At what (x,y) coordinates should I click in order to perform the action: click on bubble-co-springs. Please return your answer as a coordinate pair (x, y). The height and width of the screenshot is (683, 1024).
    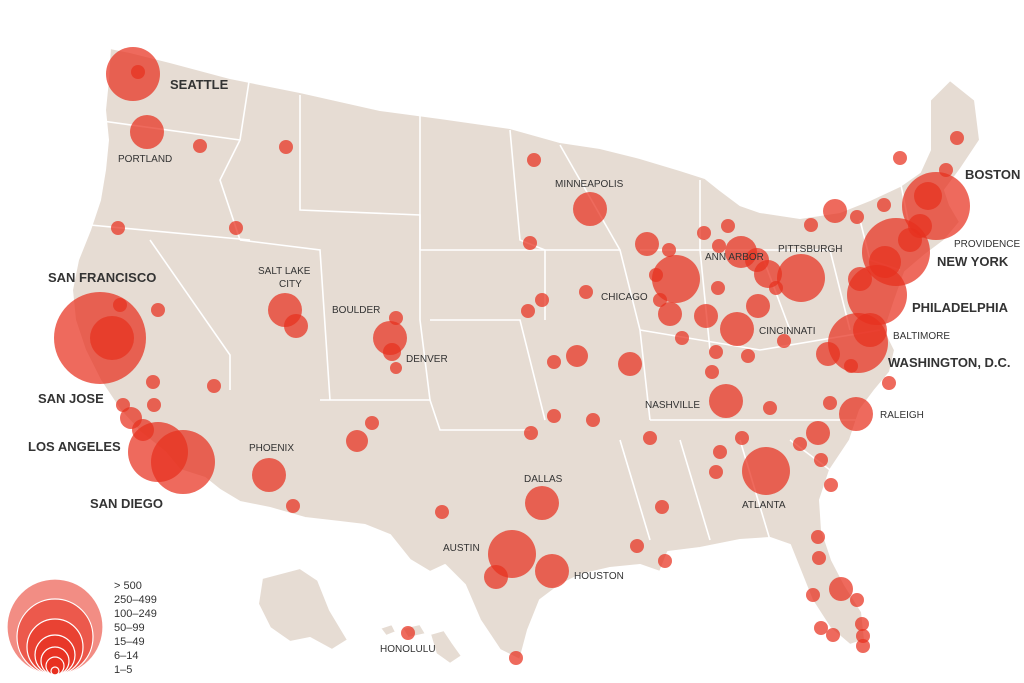
    Looking at the image, I should click on (396, 368).